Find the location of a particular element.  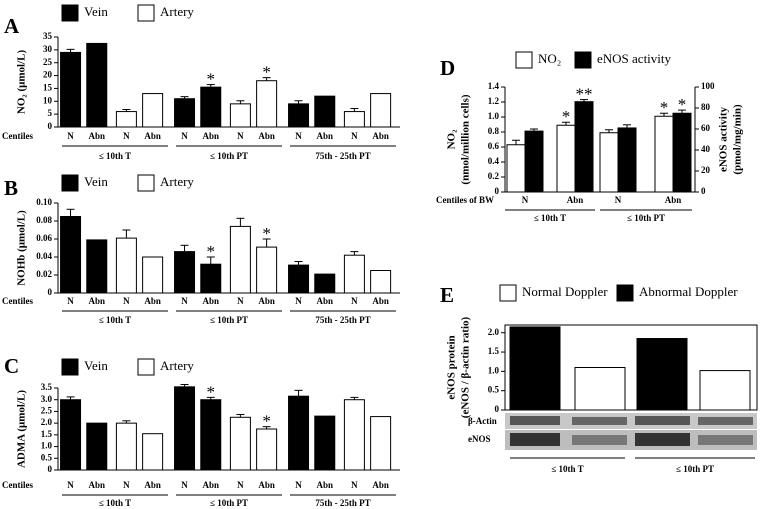

legend-label: Artery is located at coordinates (177, 181).